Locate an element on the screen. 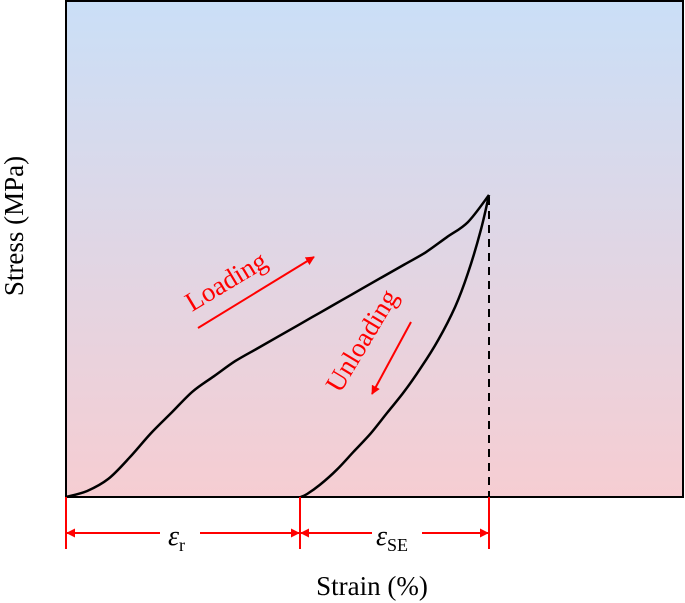 The image size is (685, 603). loading-arrow is located at coordinates (256, 292).